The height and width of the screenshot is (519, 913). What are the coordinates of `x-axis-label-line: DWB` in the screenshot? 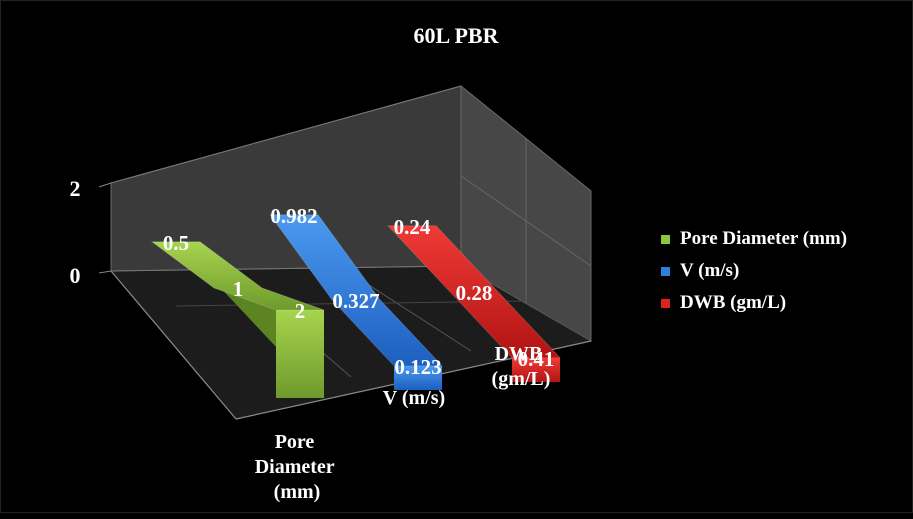 It's located at (519, 354).